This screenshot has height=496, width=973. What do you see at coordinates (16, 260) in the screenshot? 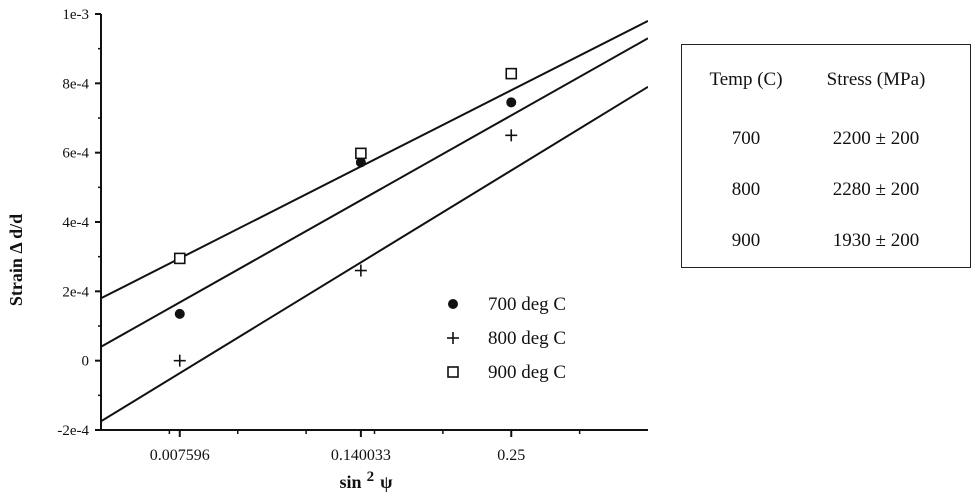
I see `y-axis-title: Strain Δ d/d` at bounding box center [16, 260].